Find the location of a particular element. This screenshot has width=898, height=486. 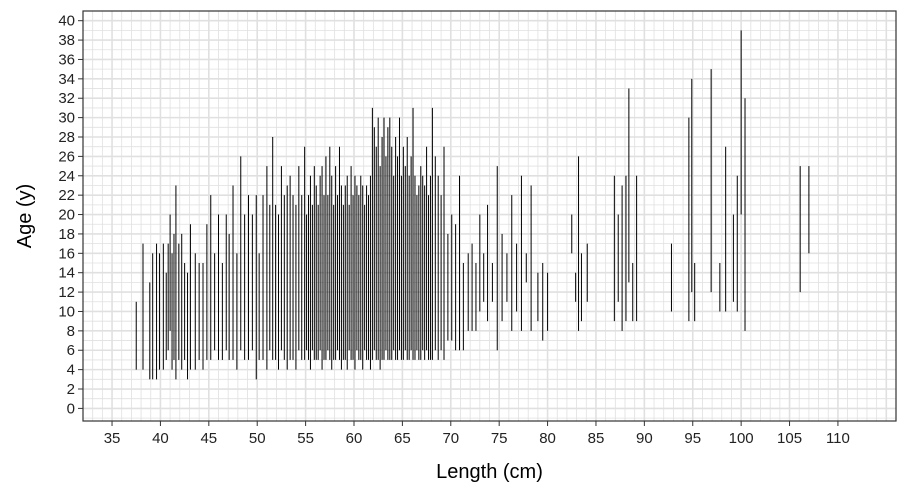

y-tick-label: 0 is located at coordinates (71, 408).